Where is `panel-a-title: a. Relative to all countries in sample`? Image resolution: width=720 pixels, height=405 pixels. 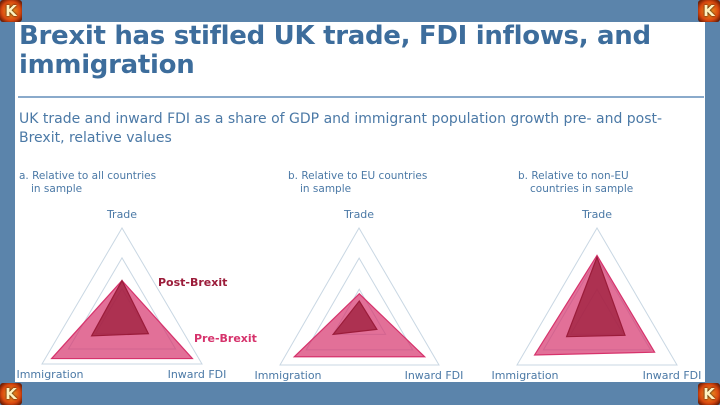
panel-a-title: a. Relative to all countries in sample is located at coordinates (88, 182).